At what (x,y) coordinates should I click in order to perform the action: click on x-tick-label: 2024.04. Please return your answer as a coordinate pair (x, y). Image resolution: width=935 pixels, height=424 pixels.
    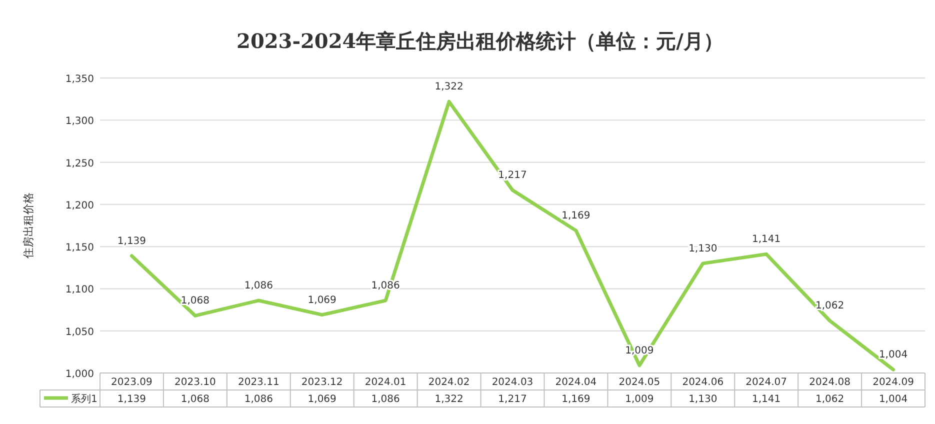
    Looking at the image, I should click on (576, 382).